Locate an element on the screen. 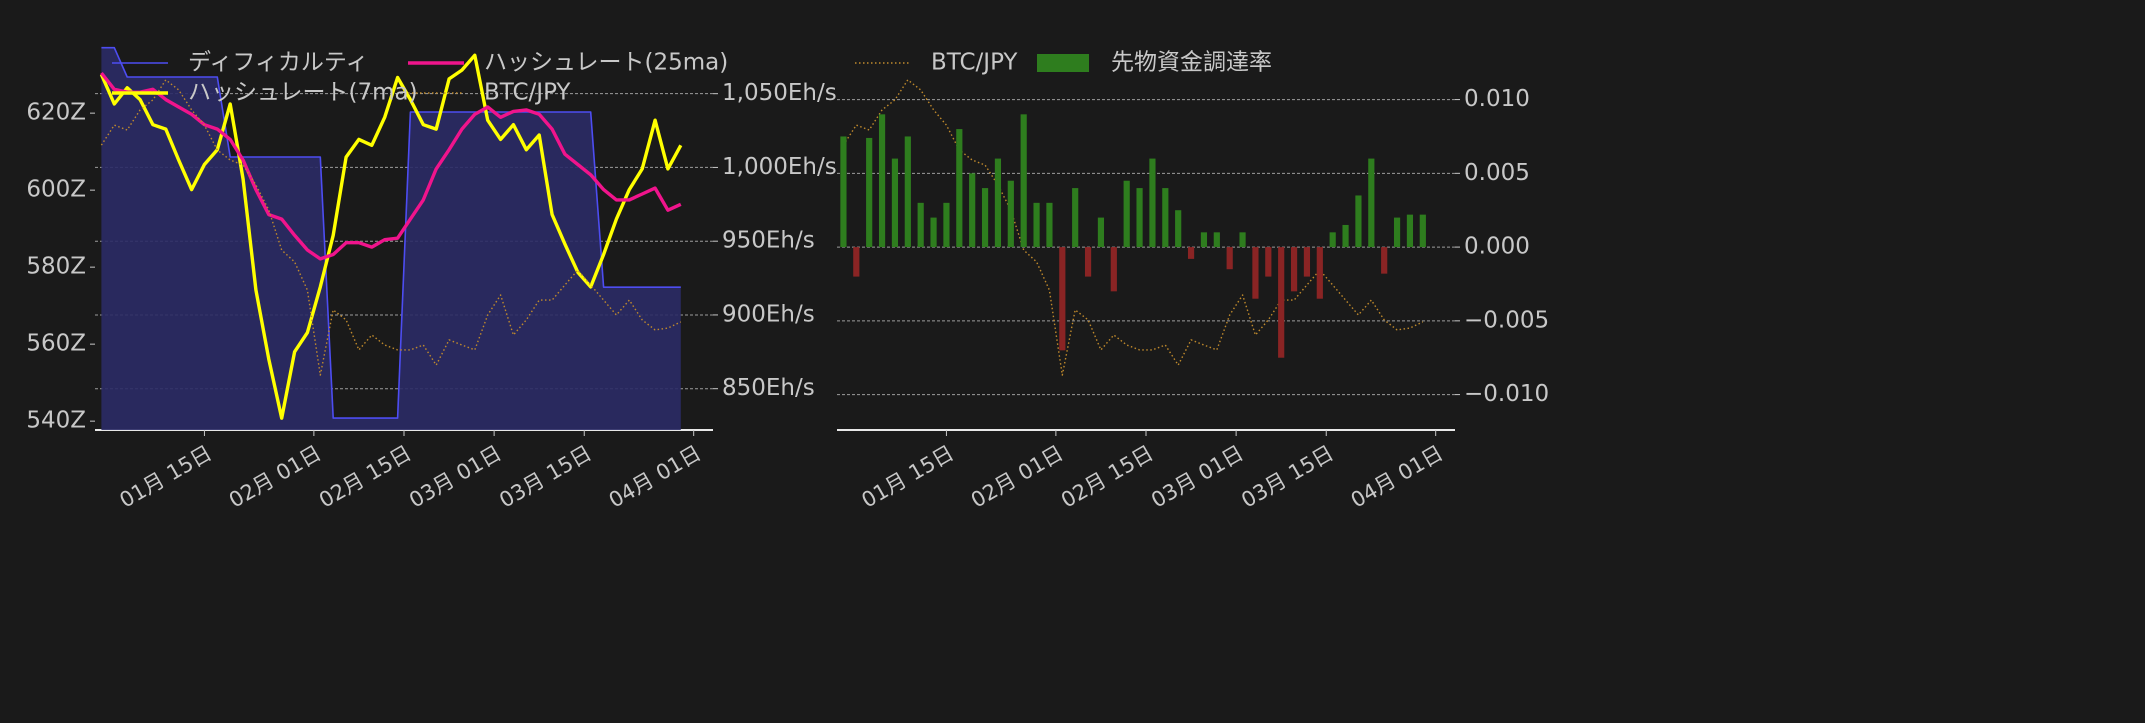  legend-label: ハッシュレート(7ma) is located at coordinates (303, 93).